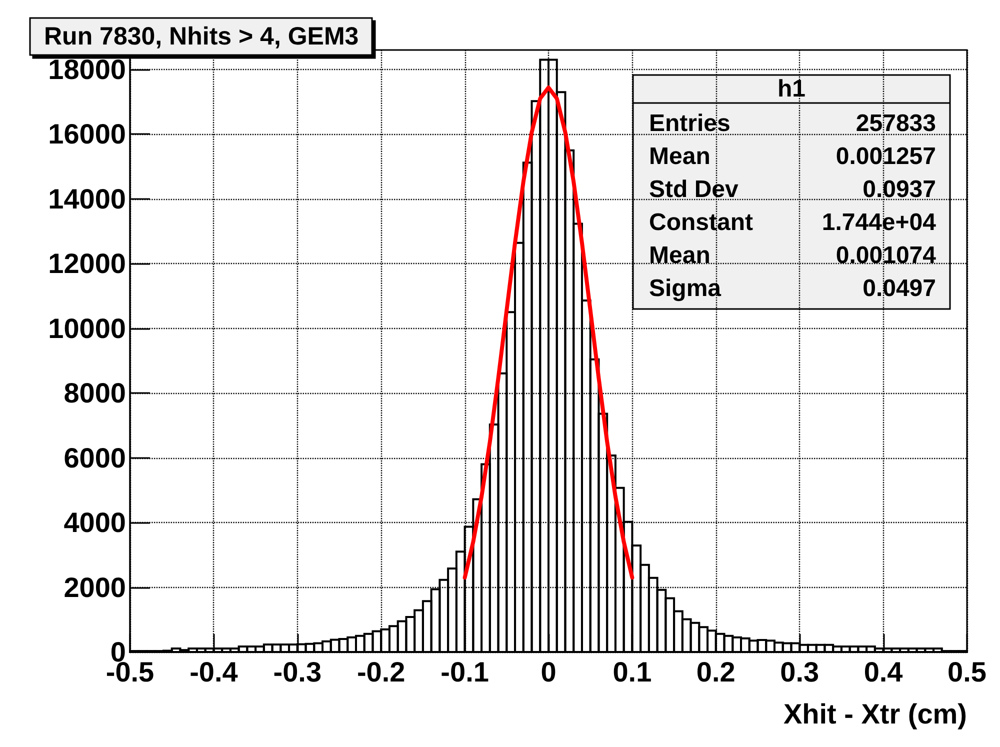 The height and width of the screenshot is (747, 1000). I want to click on x-tick-label: 0.5, so click(967, 672).